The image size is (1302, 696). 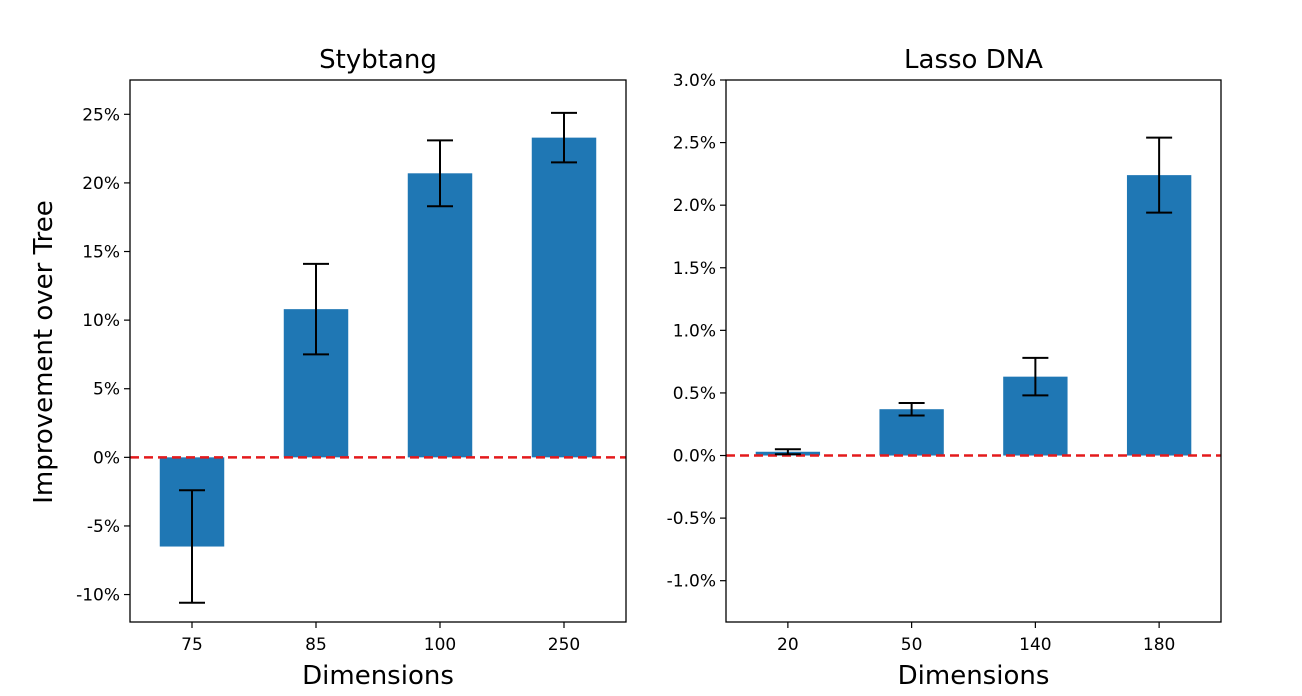 I want to click on x-tick-label: 250, so click(x=564, y=645).